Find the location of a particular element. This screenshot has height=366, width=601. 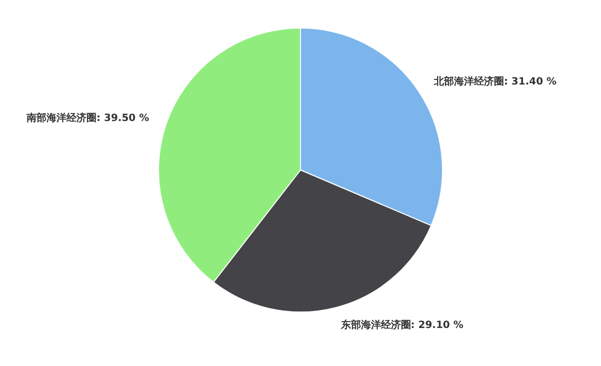

slice-label: 南部海洋经济圈: 39.50 % is located at coordinates (88, 118).